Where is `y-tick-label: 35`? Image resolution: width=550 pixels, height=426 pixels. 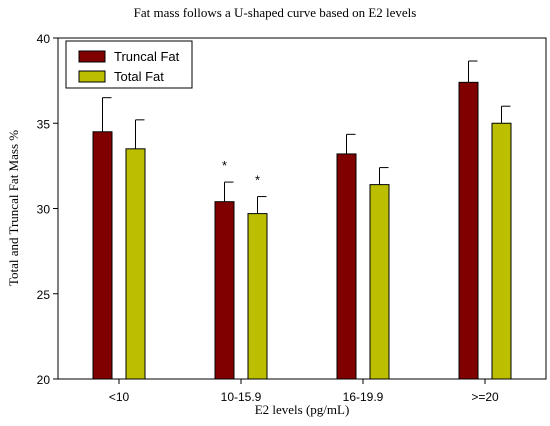 y-tick-label: 35 is located at coordinates (44, 124).